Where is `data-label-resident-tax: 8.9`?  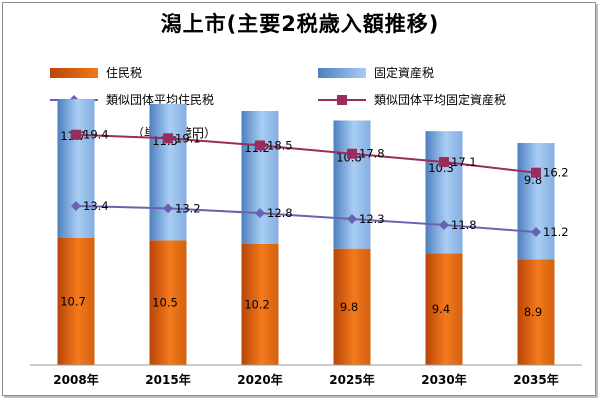 data-label-resident-tax: 8.9 is located at coordinates (533, 312).